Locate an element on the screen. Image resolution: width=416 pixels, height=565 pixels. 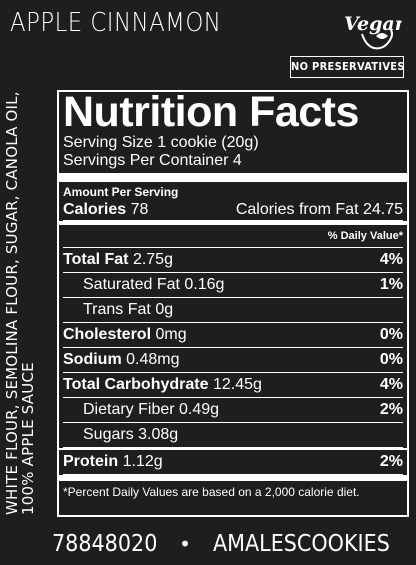
no-preservatives-badge: NO PRESERVATIVES is located at coordinates (347, 67).